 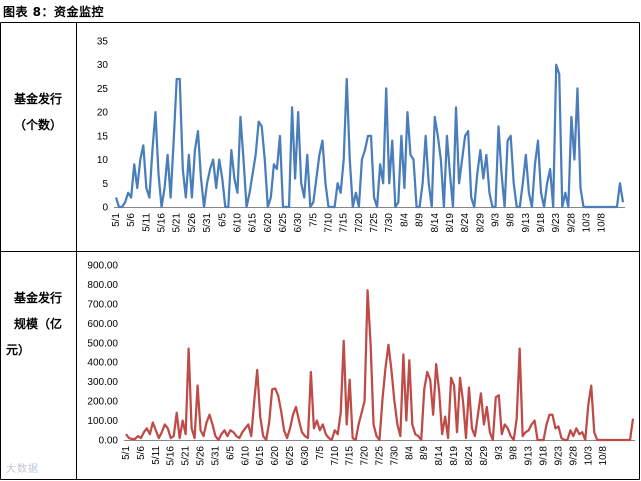 What do you see at coordinates (102, 304) in the screenshot?
I see `y-tick-label: 700.00` at bounding box center [102, 304].